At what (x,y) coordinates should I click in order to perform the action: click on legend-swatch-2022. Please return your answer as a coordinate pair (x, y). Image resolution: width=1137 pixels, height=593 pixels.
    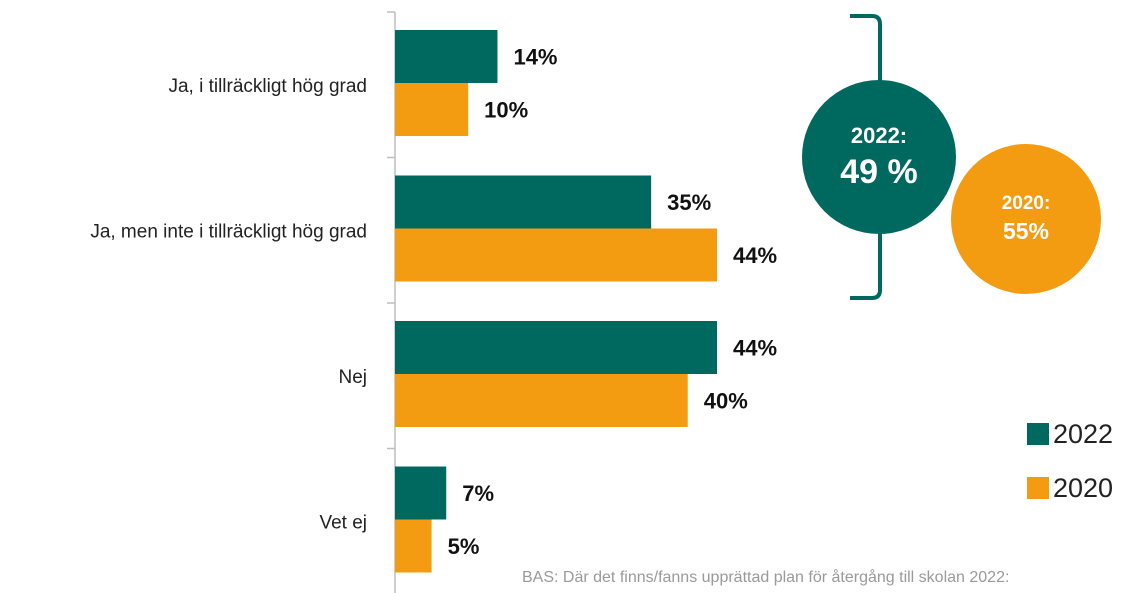
    Looking at the image, I should click on (1038, 434).